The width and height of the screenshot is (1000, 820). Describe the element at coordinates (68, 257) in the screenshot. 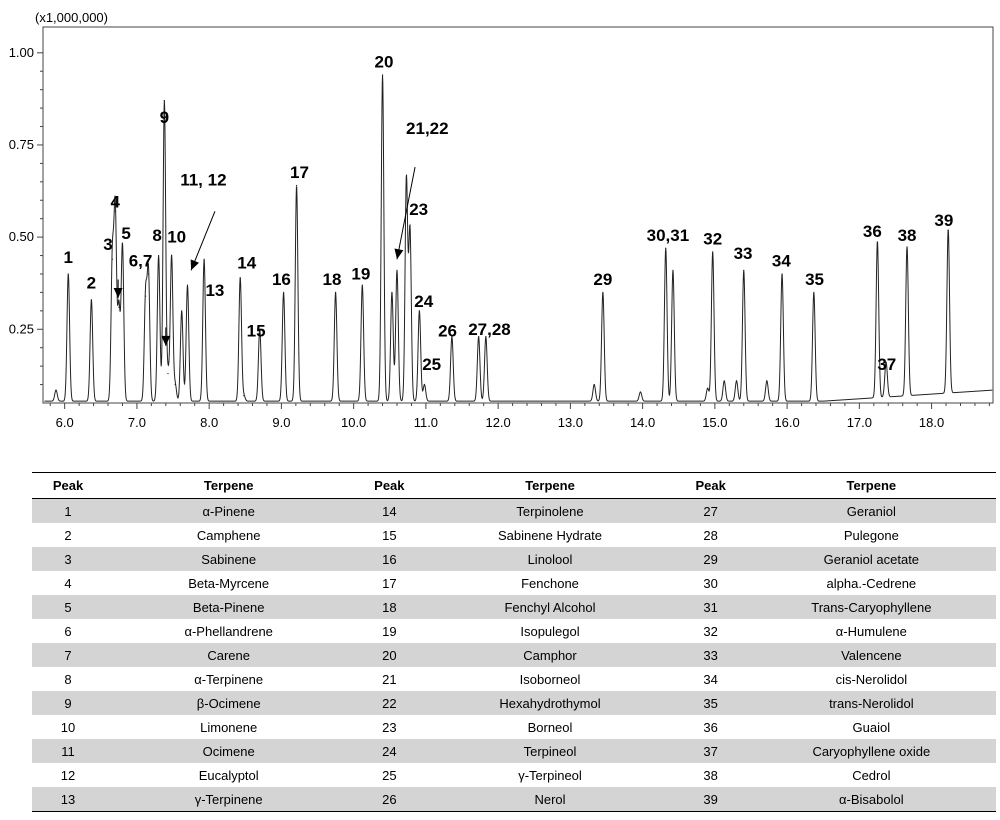

I see `peak-label: 1` at that location.